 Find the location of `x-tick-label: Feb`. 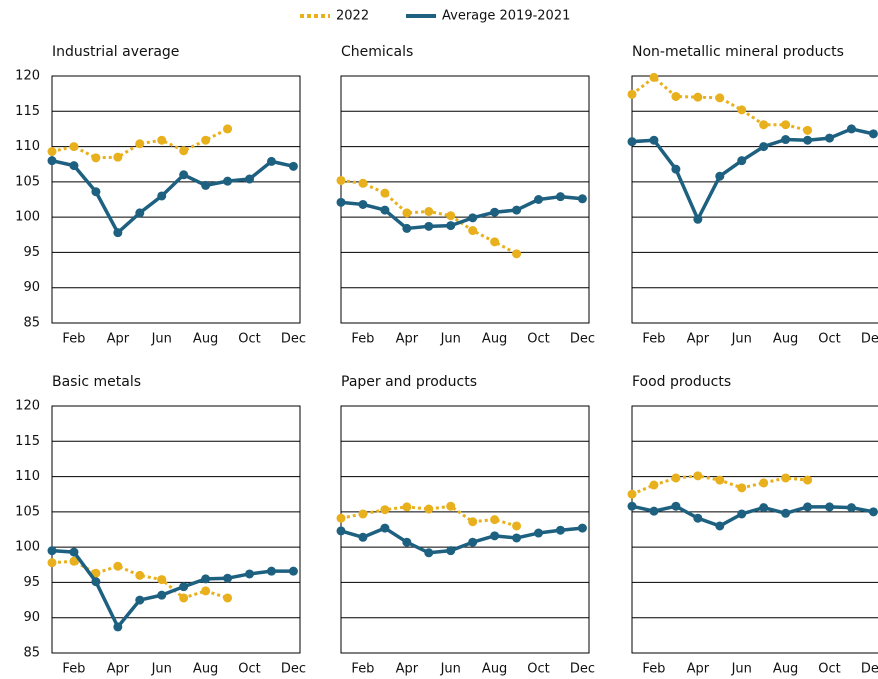

x-tick-label: Feb is located at coordinates (653, 669).